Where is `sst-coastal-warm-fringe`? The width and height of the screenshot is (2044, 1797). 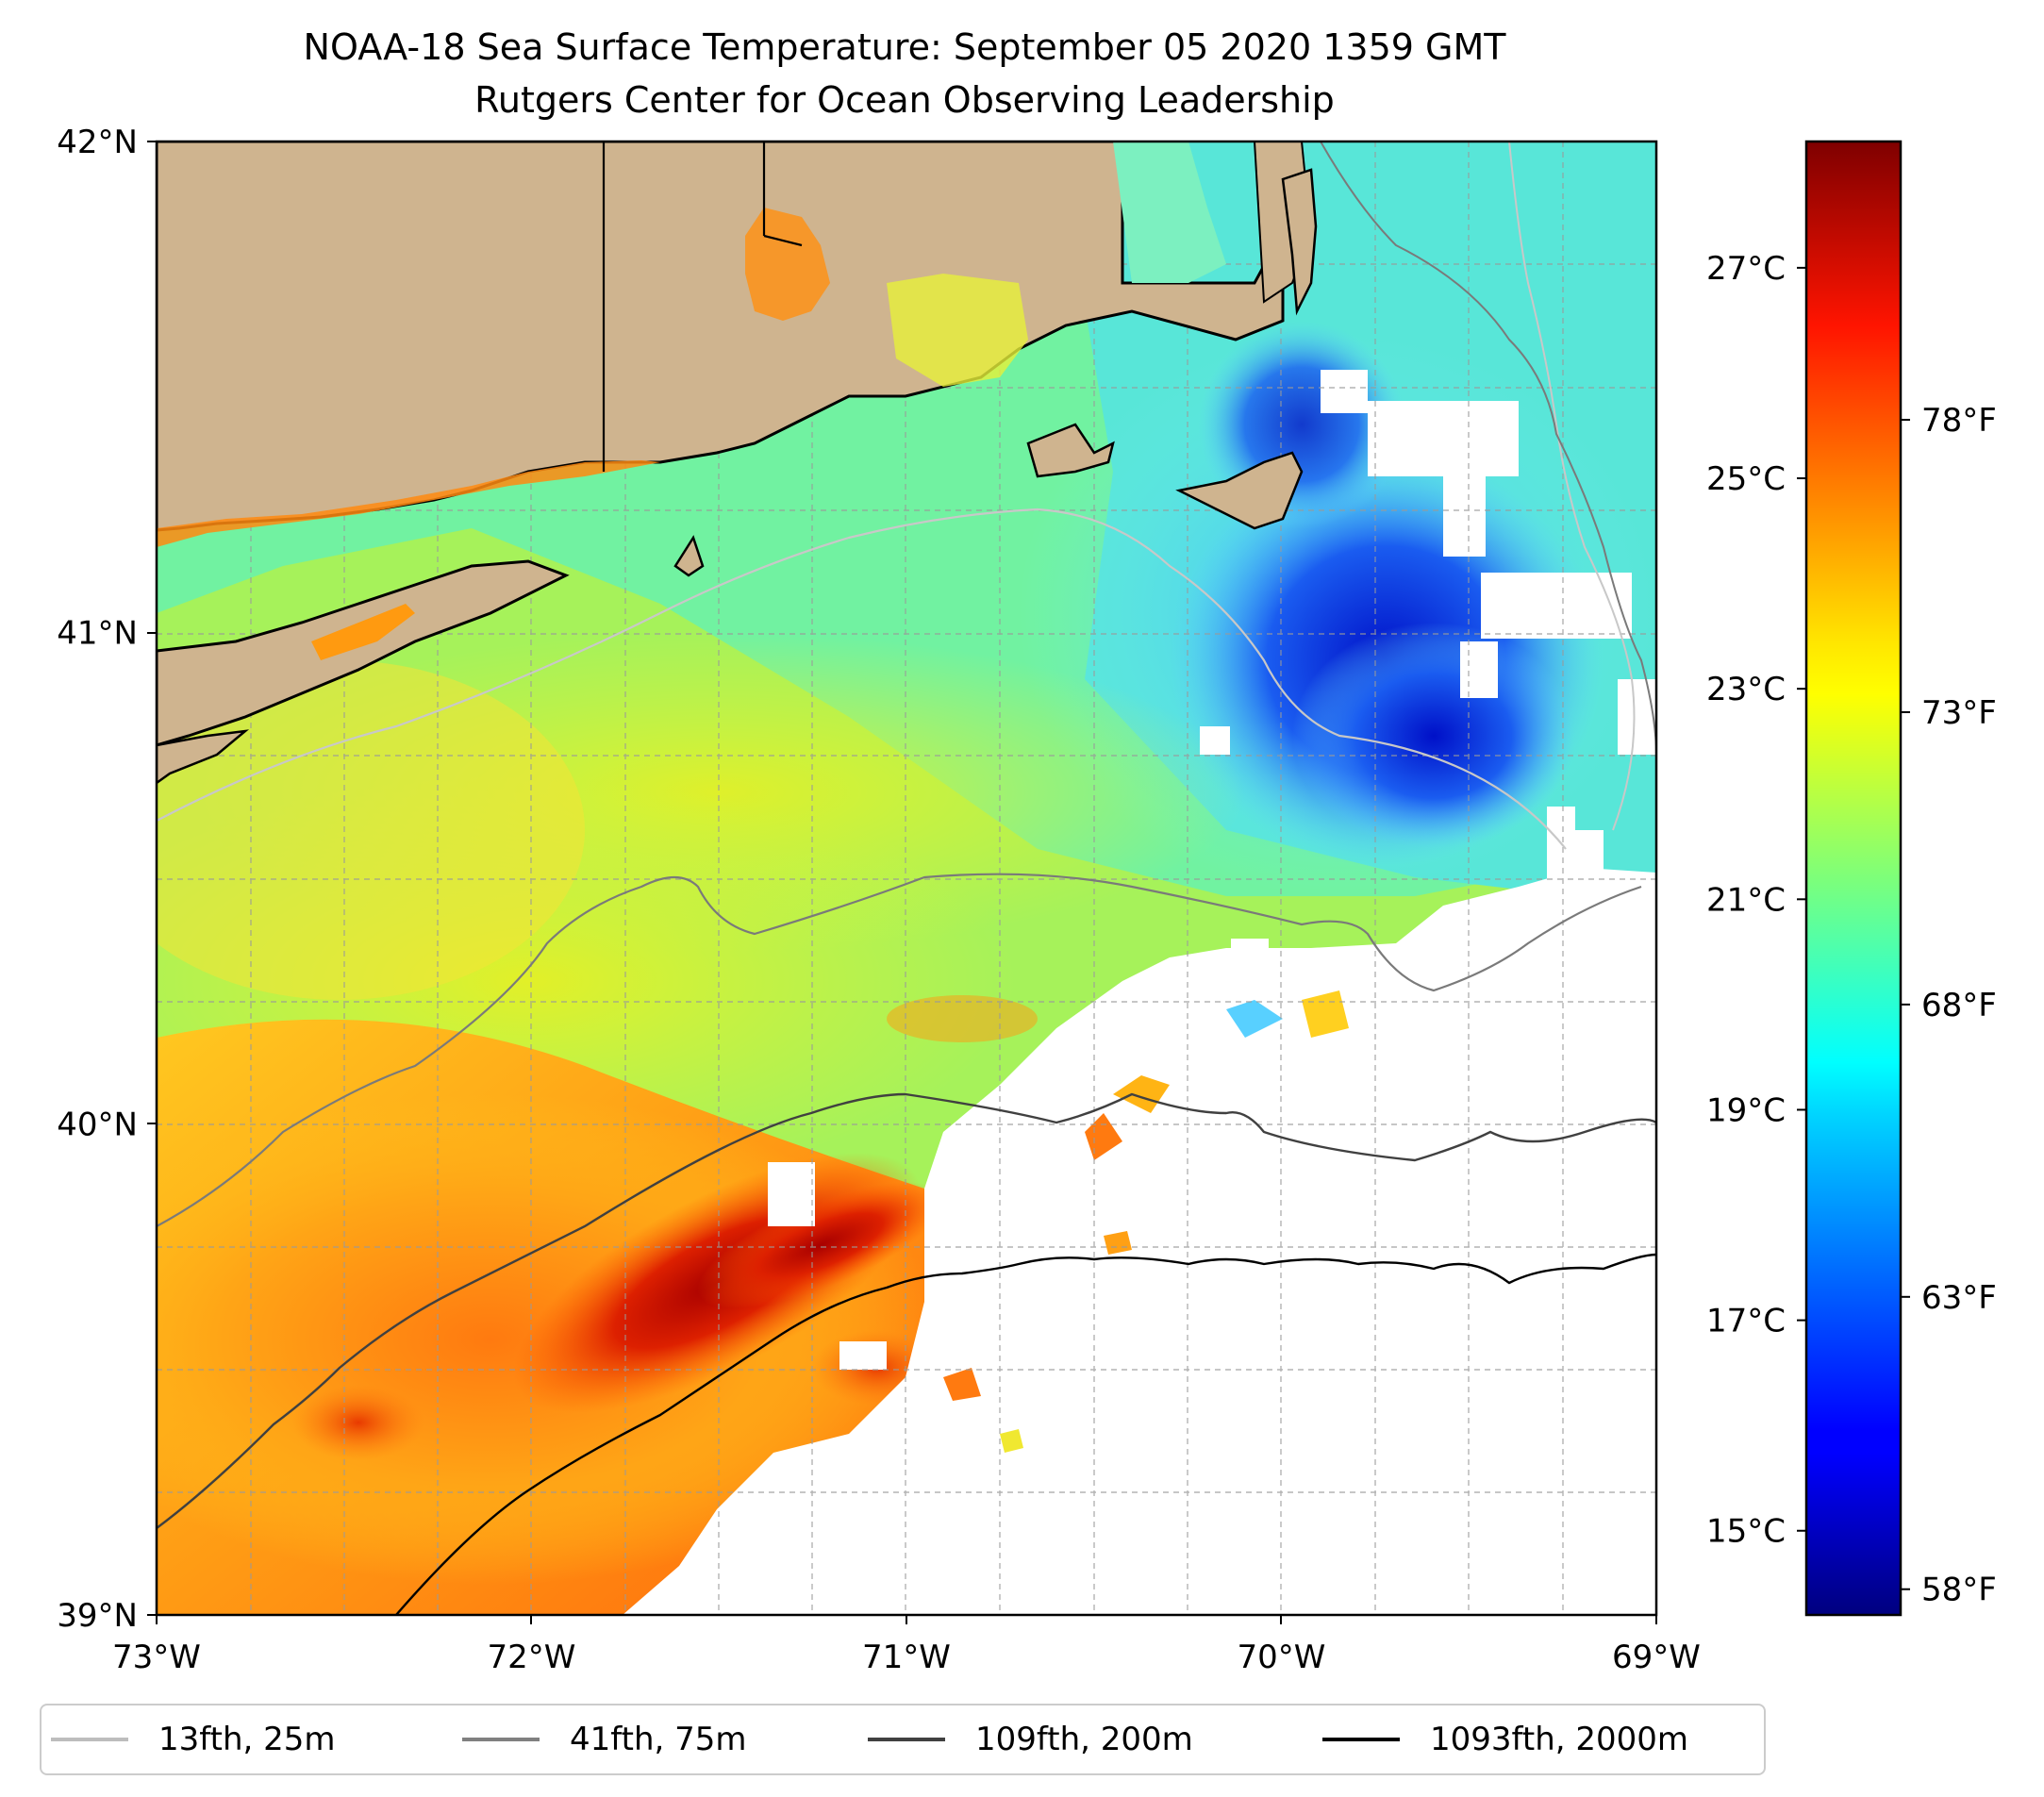
sst-coastal-warm-fringe is located at coordinates (408, 503).